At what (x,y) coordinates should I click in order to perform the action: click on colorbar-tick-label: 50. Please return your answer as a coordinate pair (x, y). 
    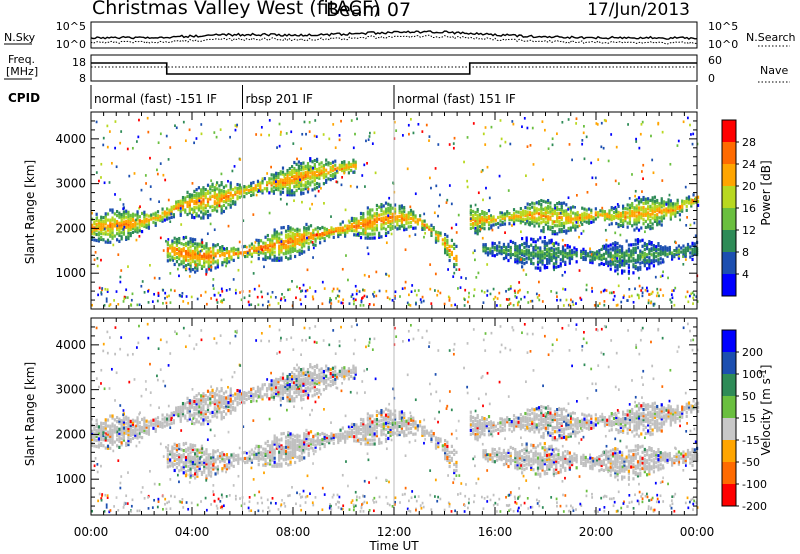
    Looking at the image, I should click on (749, 396).